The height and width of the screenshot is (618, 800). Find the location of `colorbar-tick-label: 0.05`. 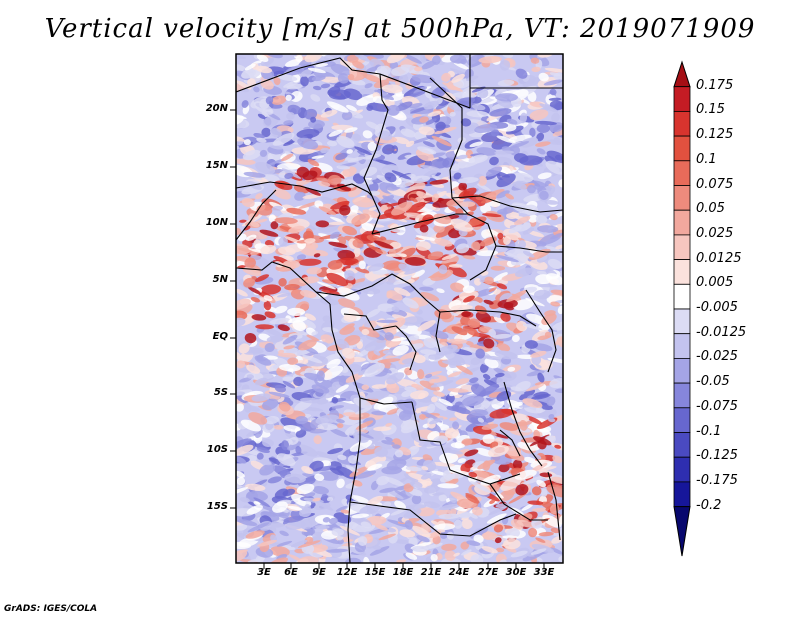

colorbar-tick-label: 0.05 is located at coordinates (710, 209).